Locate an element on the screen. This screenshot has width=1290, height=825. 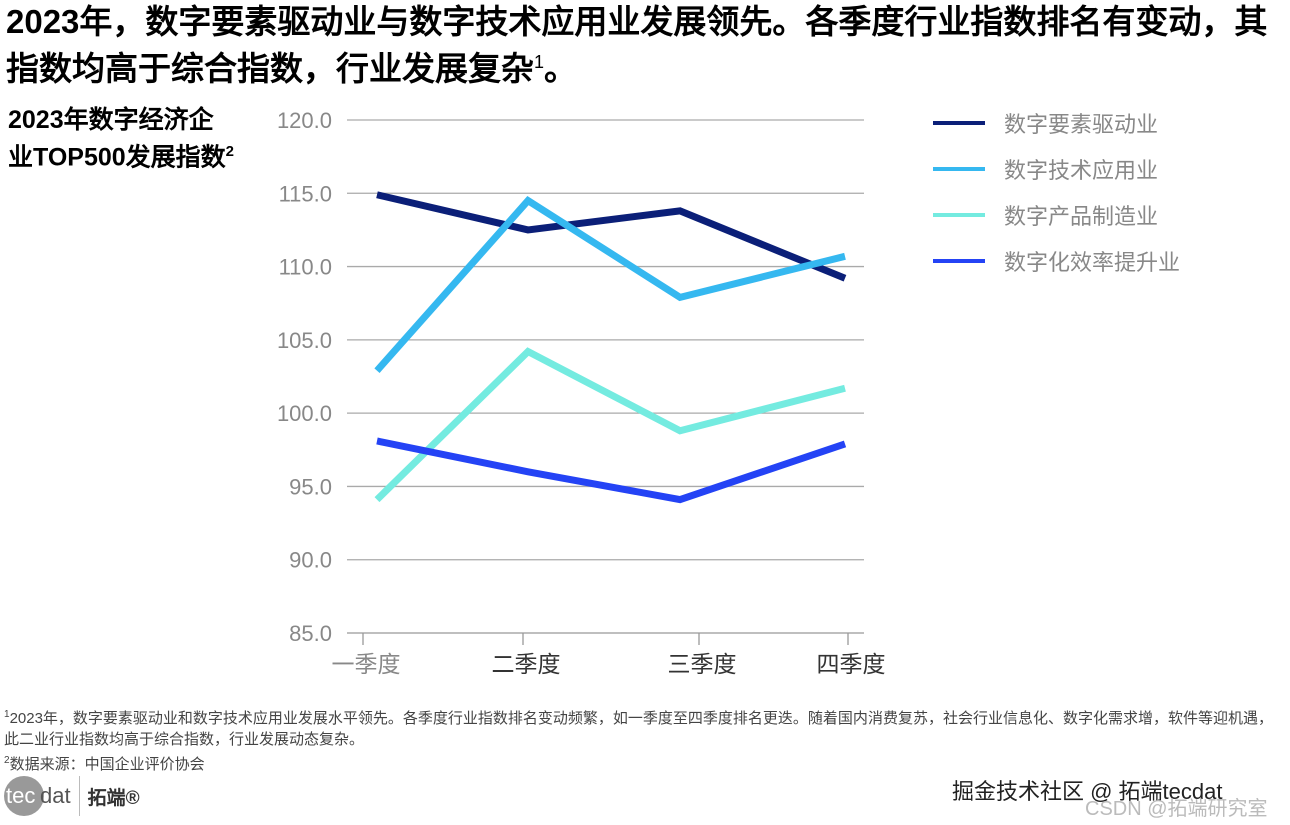
tecdat-logo: tec dat 拓端® is located at coordinates (72, 796).